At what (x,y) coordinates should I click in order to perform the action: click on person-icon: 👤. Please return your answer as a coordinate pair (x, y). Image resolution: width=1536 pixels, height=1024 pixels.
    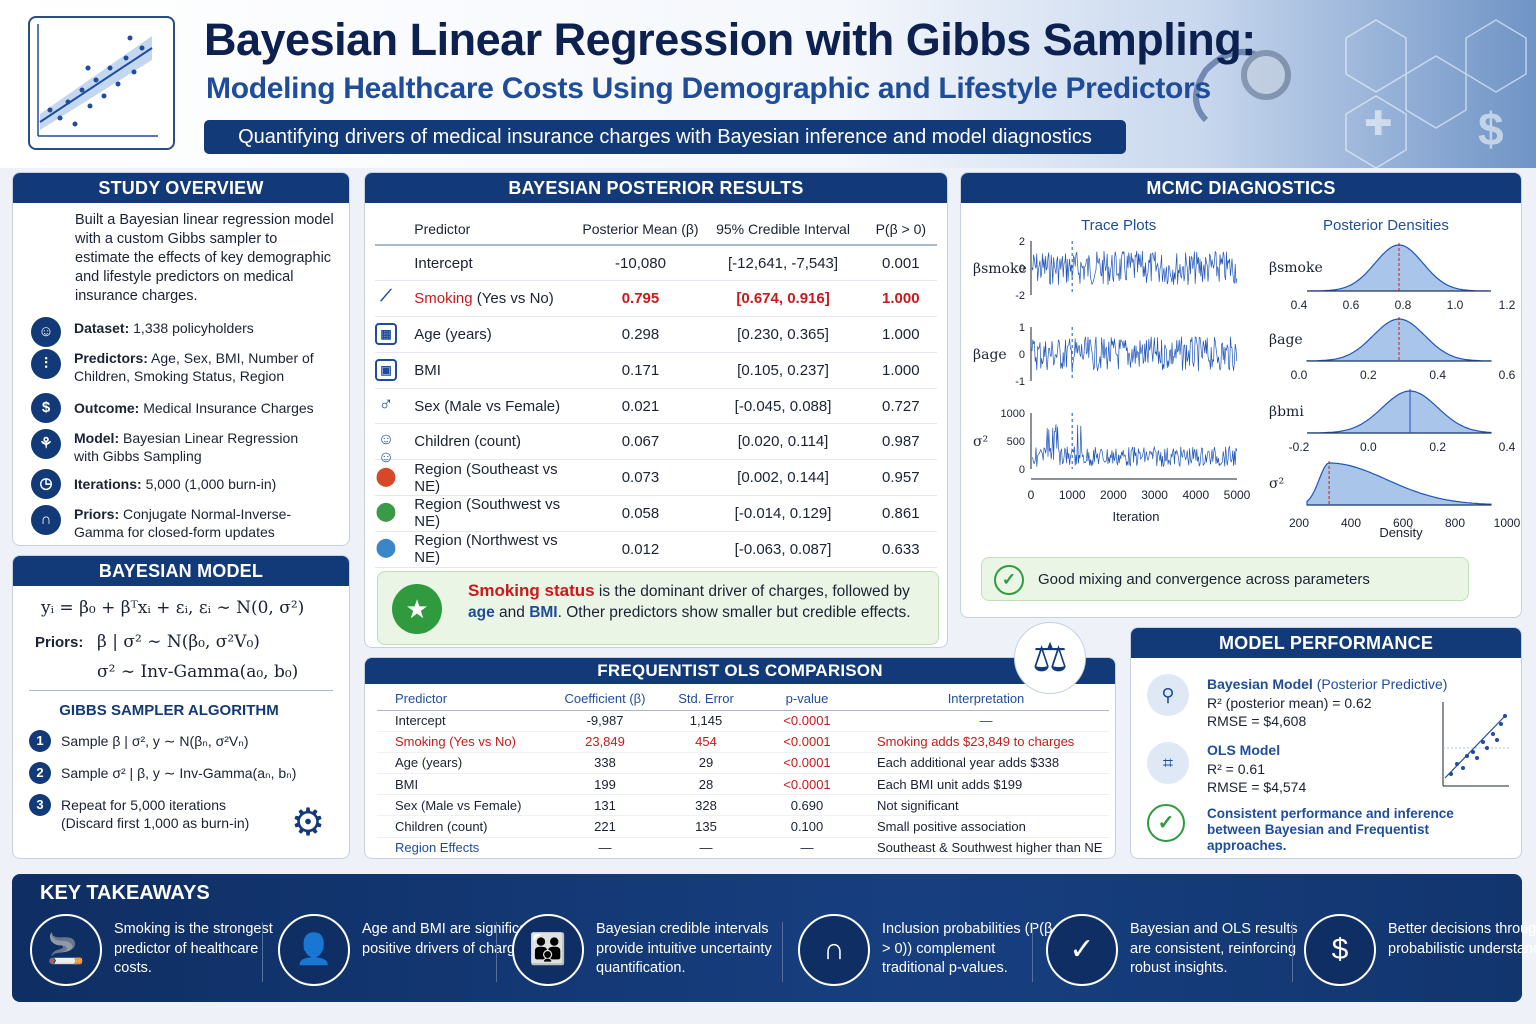
    Looking at the image, I should click on (314, 950).